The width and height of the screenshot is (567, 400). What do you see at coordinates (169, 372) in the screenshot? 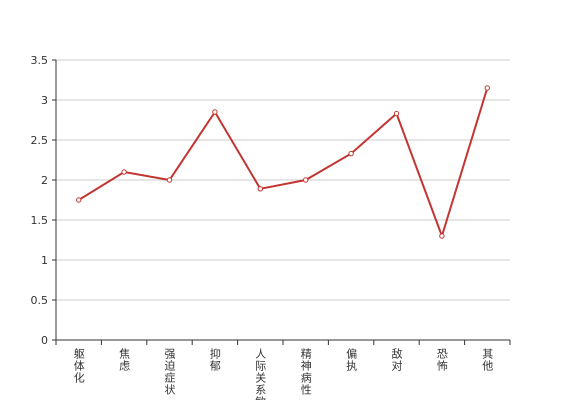
I see `x-tick-label: 强迫症状` at bounding box center [169, 372].